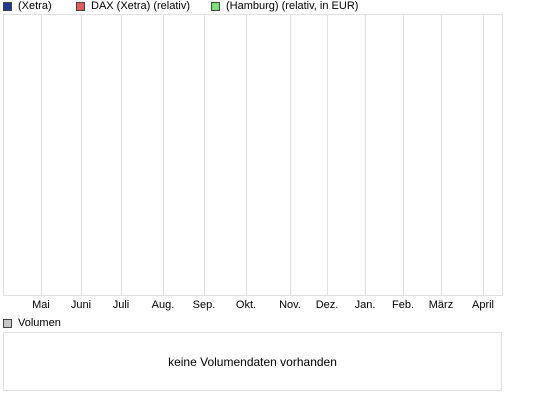 This screenshot has height=401, width=545. I want to click on legend-swatch-hamburg, so click(215, 6).